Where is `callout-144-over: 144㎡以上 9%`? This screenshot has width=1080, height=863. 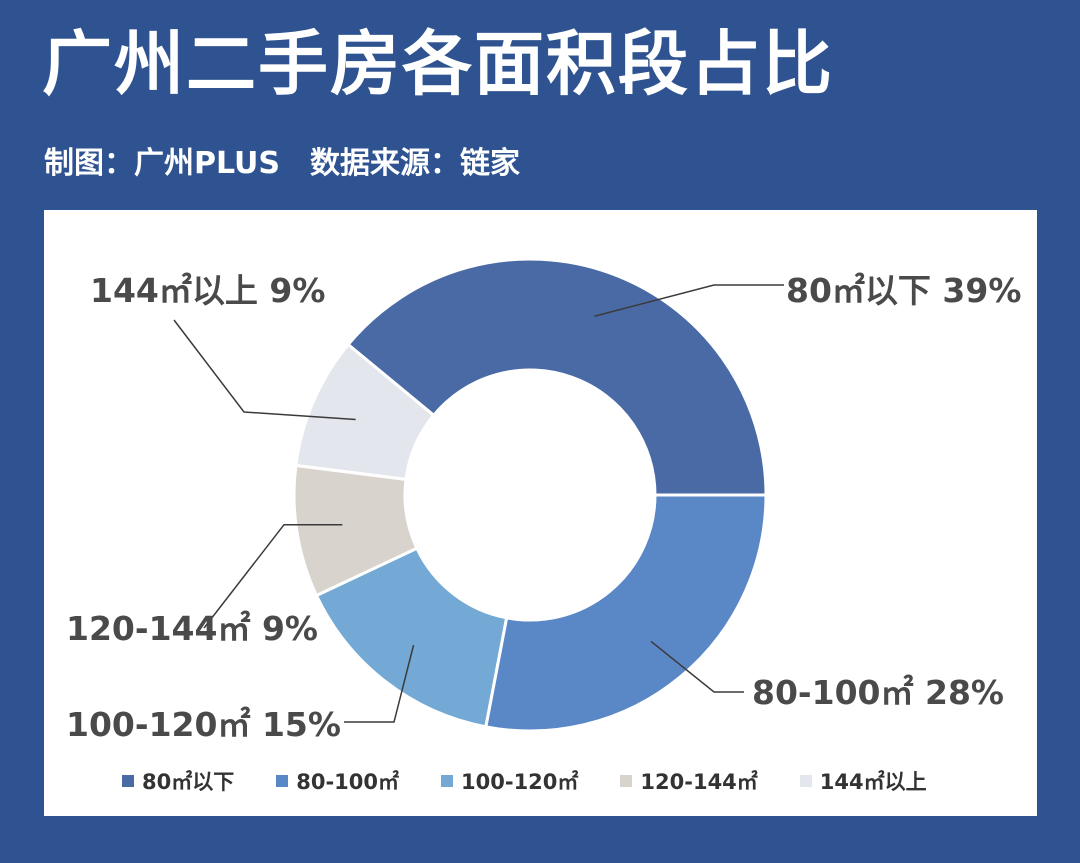 callout-144-over: 144㎡以上 9% is located at coordinates (208, 290).